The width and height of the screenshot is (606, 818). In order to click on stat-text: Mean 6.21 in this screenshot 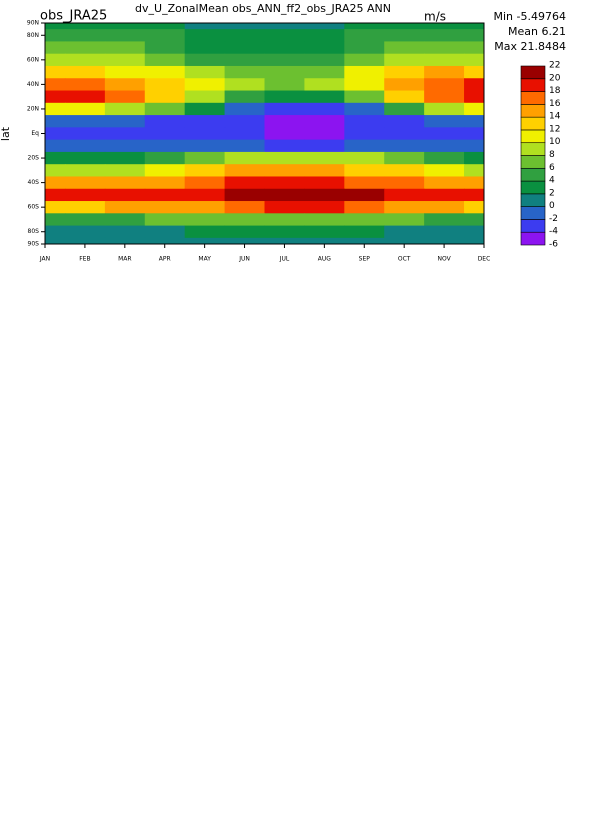, I will do `click(537, 31)`.